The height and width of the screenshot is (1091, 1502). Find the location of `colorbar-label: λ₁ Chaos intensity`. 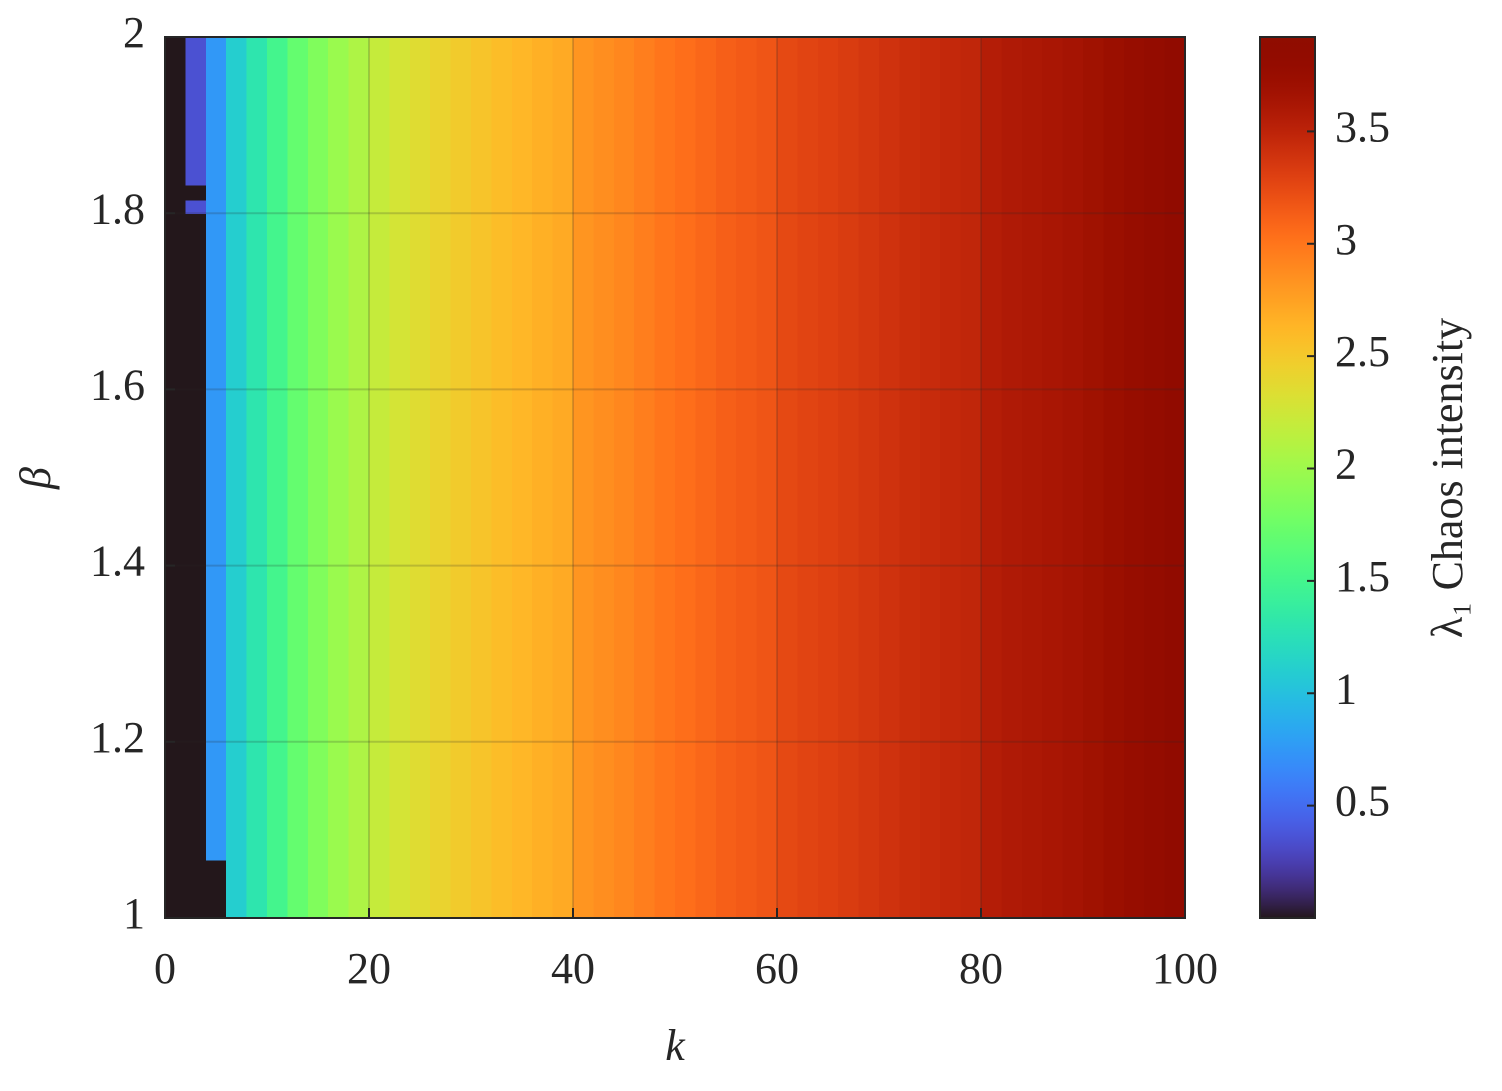

colorbar-label: λ₁ Chaos intensity is located at coordinates (1447, 478).